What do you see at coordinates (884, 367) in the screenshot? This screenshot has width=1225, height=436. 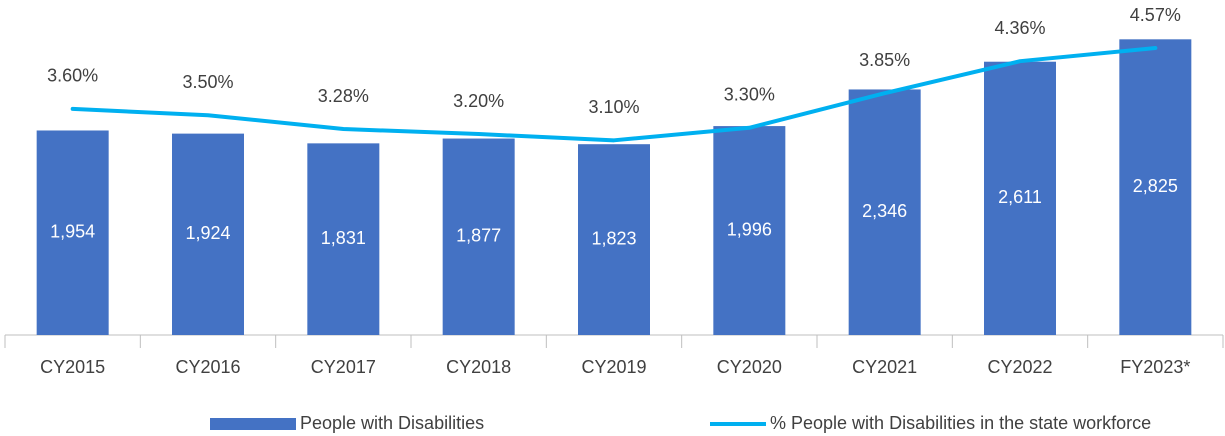 I see `x-tick-label: CY2021` at bounding box center [884, 367].